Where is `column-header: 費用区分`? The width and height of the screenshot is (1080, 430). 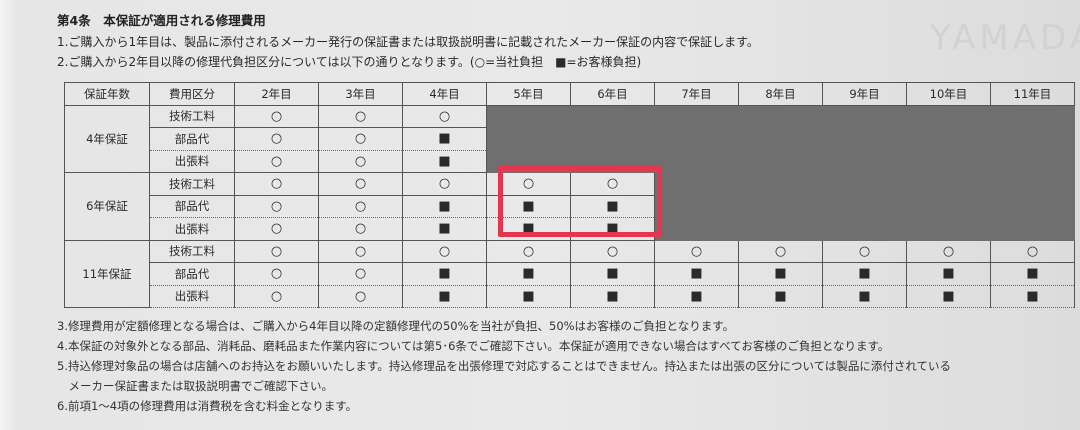 column-header: 費用区分 is located at coordinates (192, 94).